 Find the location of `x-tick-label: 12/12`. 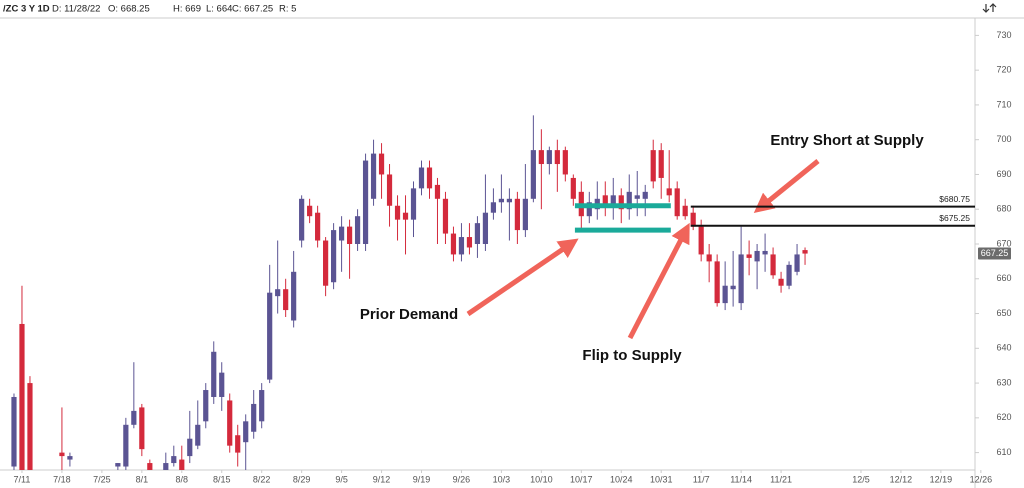

x-tick-label: 12/12 is located at coordinates (901, 479).